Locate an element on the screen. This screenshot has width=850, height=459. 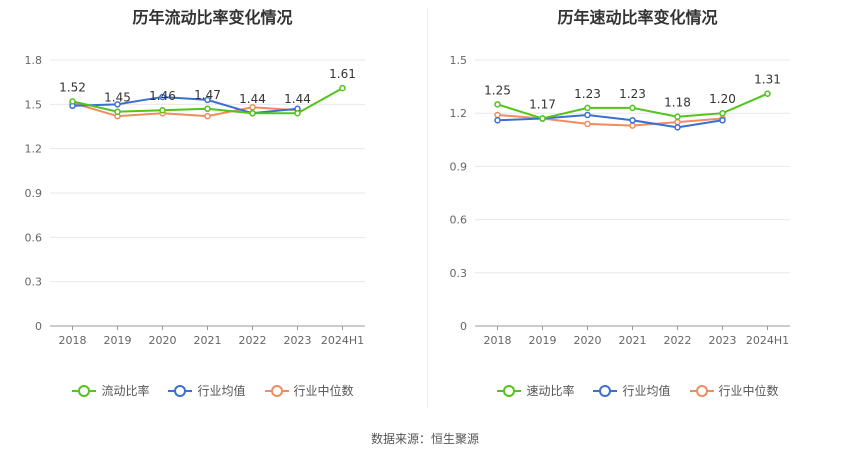
legend-item: 速动比率 is located at coordinates (535, 390).